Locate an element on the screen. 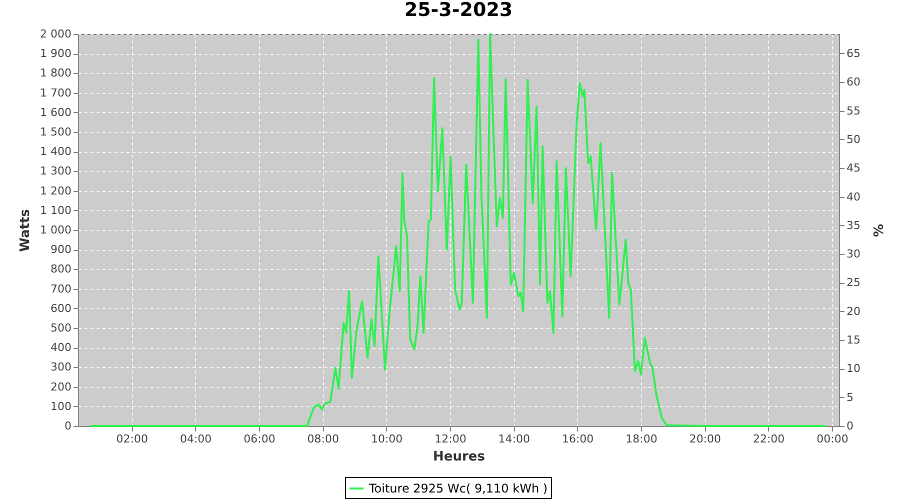 The width and height of the screenshot is (900, 500). y2-tick-label: 15 is located at coordinates (853, 340).